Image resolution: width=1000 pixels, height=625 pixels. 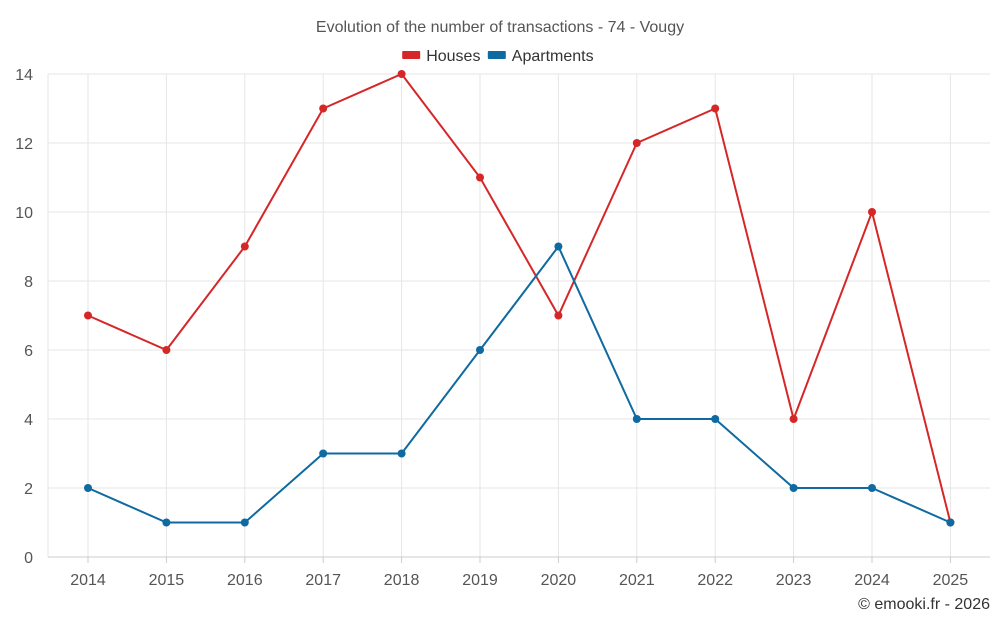 What do you see at coordinates (24, 75) in the screenshot?
I see `y-tick-label: 14` at bounding box center [24, 75].